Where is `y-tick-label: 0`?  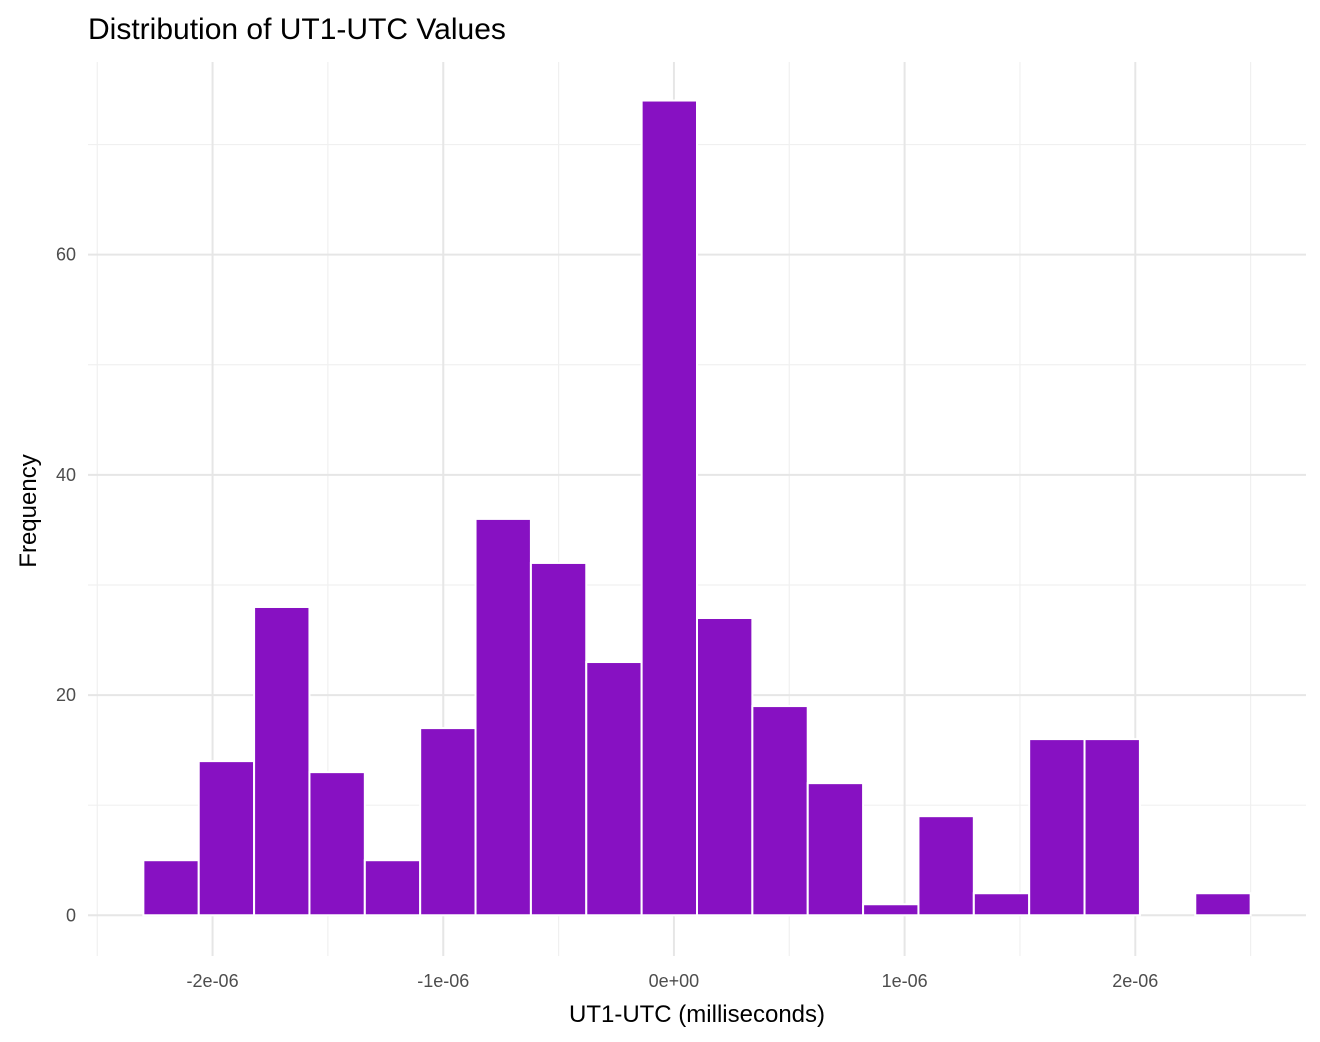 y-tick-label: 0 is located at coordinates (71, 915).